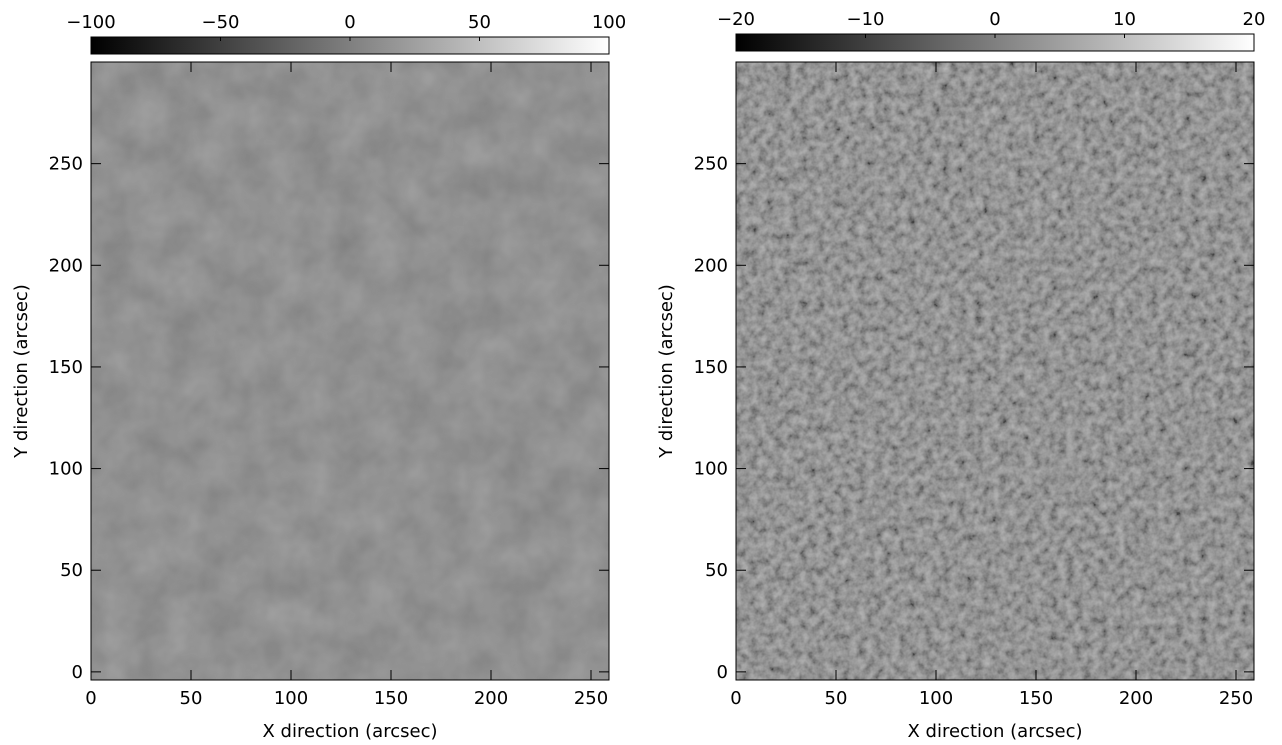  Describe the element at coordinates (90, 22) in the screenshot. I see `colorbar-tick-label: −100` at that location.